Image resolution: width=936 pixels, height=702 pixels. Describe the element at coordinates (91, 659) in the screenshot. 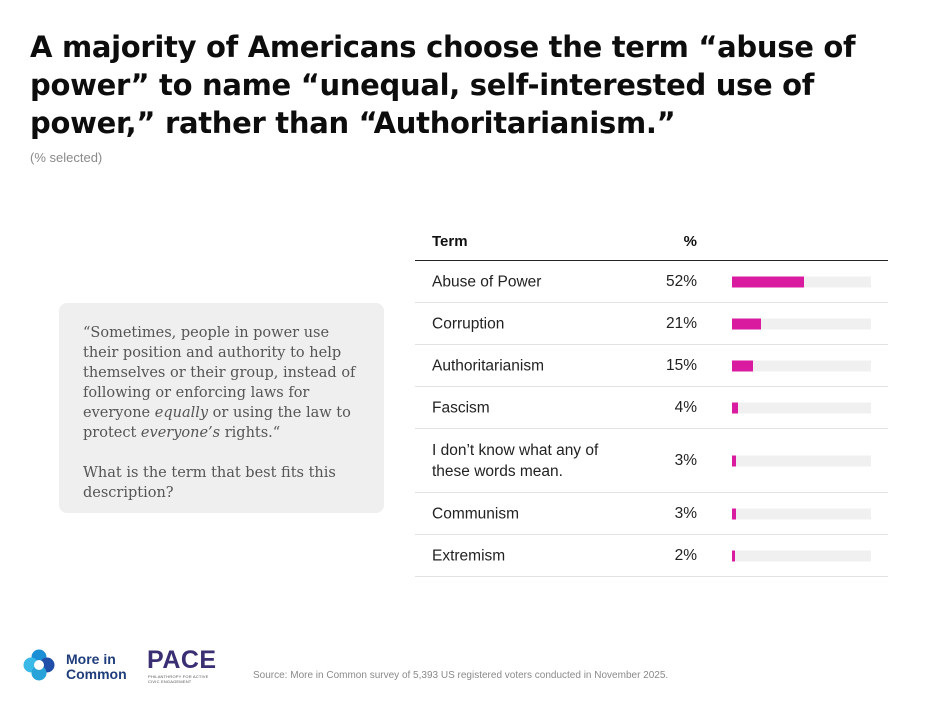

I see `wordmark-line: More in` at that location.